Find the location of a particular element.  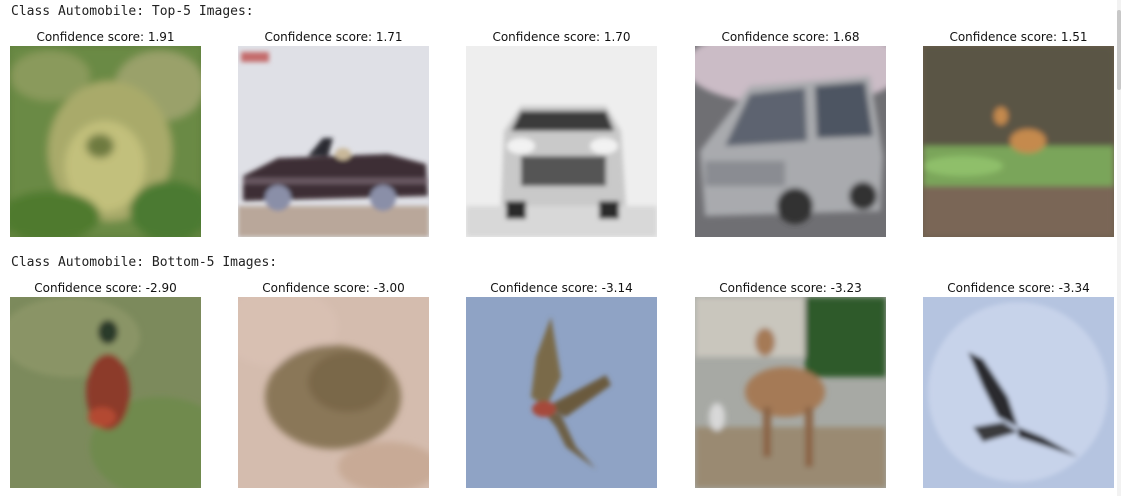

score-label: Confidence score: 1.68 is located at coordinates (790, 37).